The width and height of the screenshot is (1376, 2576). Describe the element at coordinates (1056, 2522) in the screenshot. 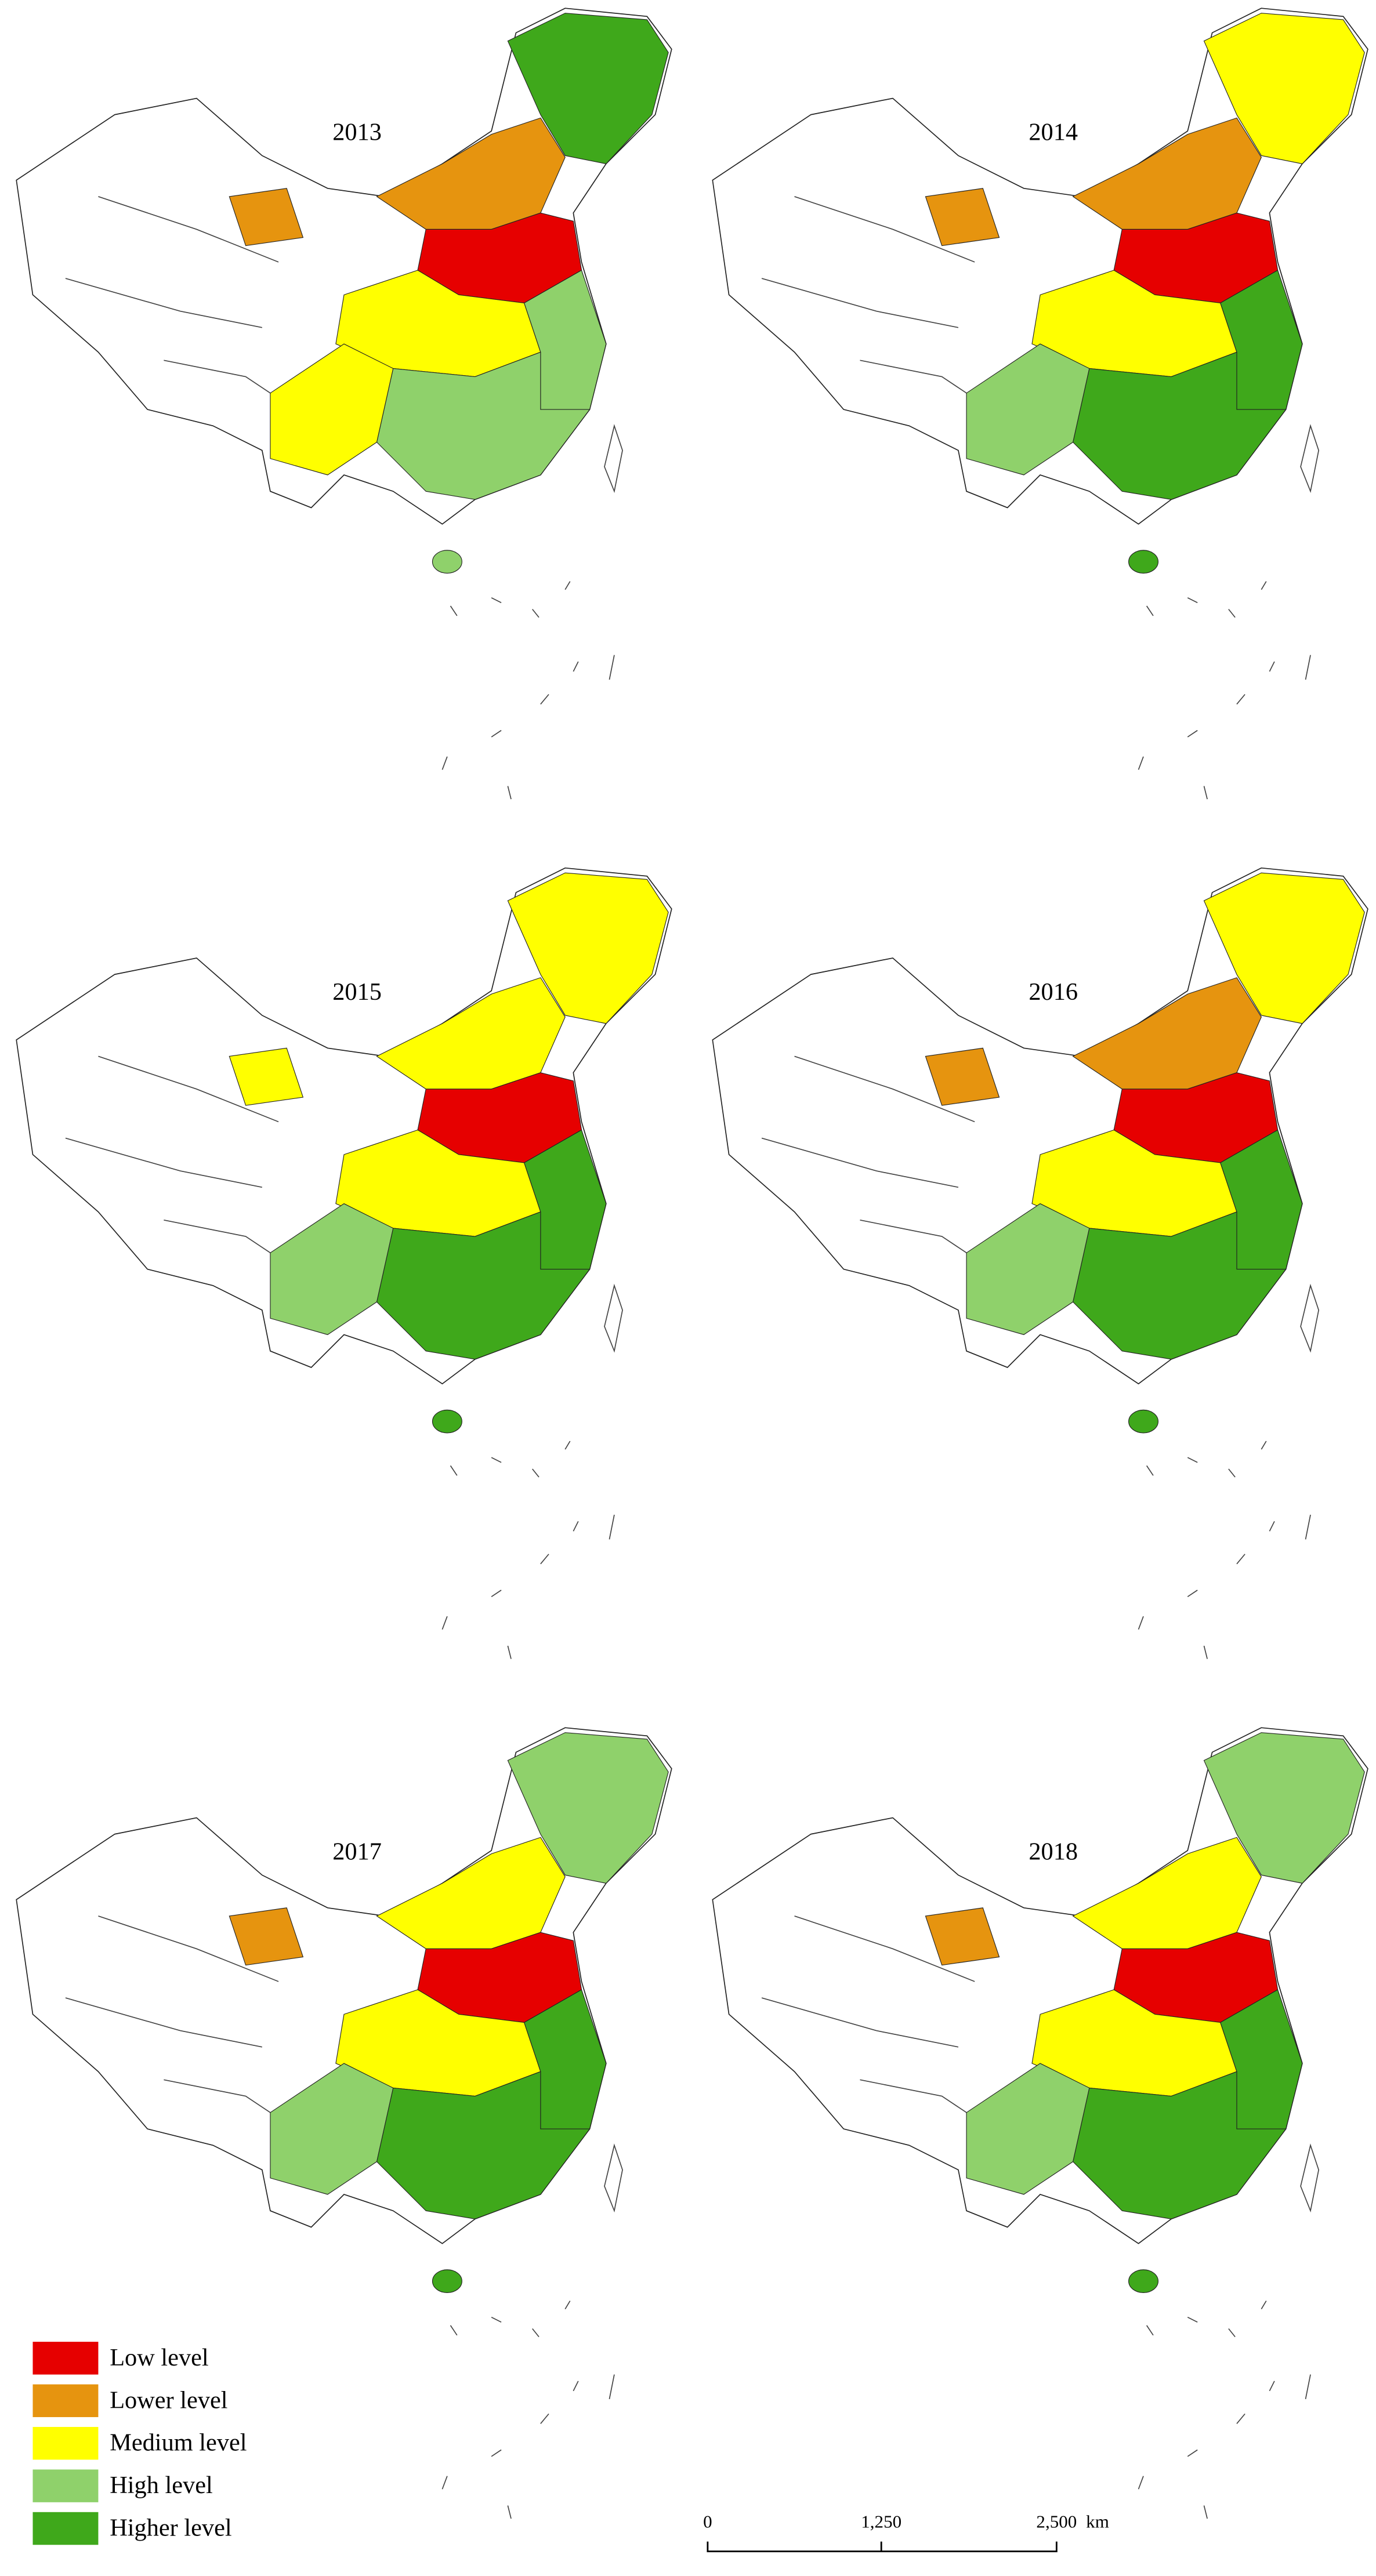

I see `scale-label: 2,500` at that location.